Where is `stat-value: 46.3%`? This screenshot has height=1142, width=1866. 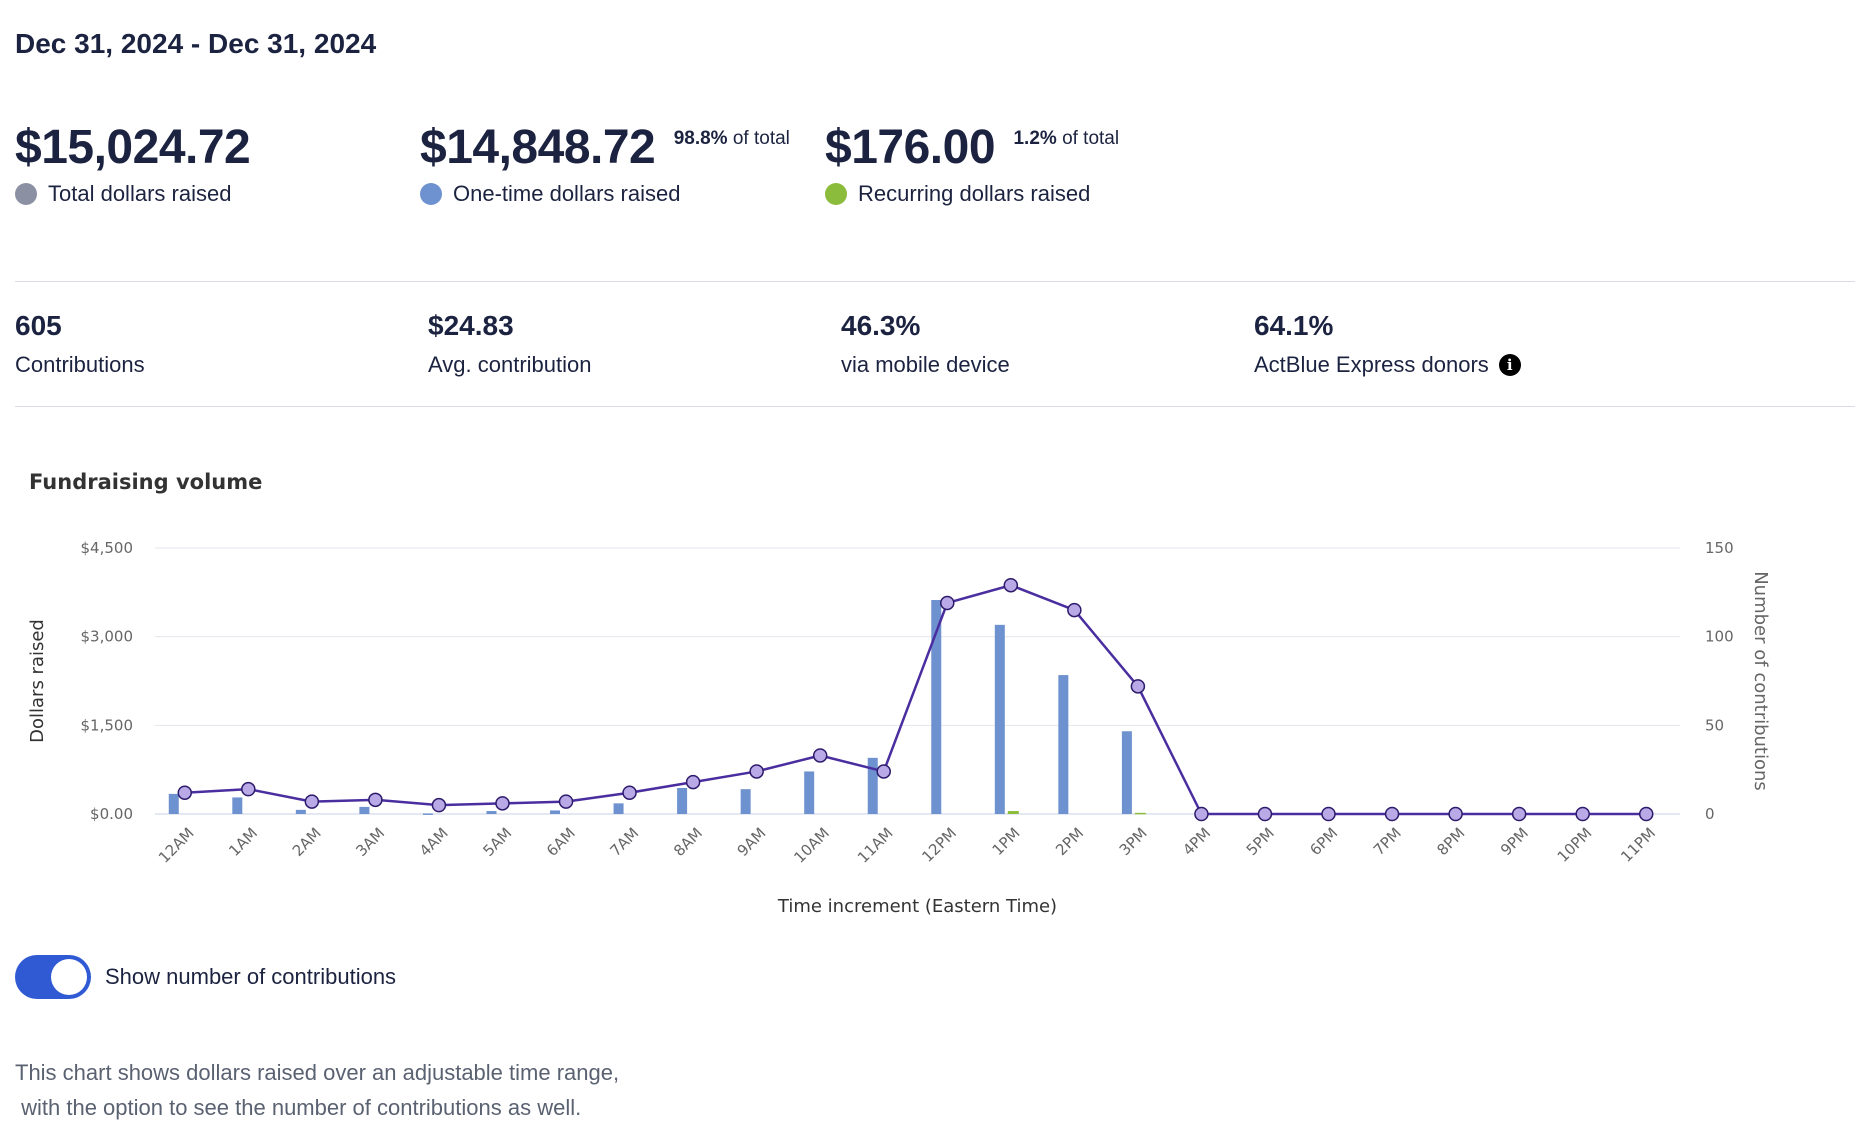 stat-value: 46.3% is located at coordinates (881, 325).